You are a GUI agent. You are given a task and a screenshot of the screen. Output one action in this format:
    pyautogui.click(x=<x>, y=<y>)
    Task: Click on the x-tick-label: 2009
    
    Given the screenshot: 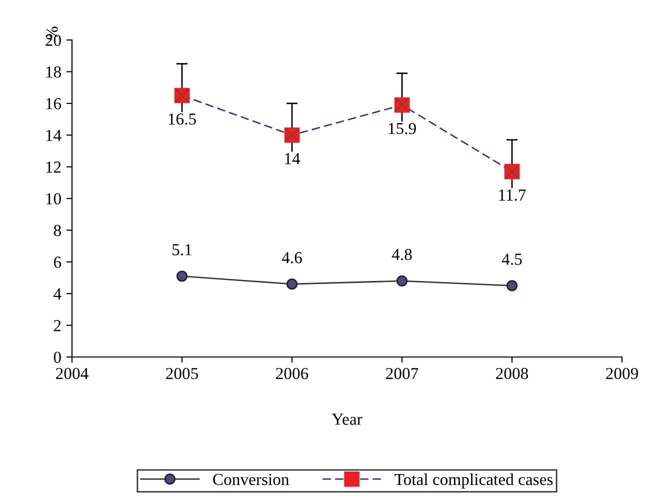 What is the action you would take?
    pyautogui.click(x=622, y=374)
    